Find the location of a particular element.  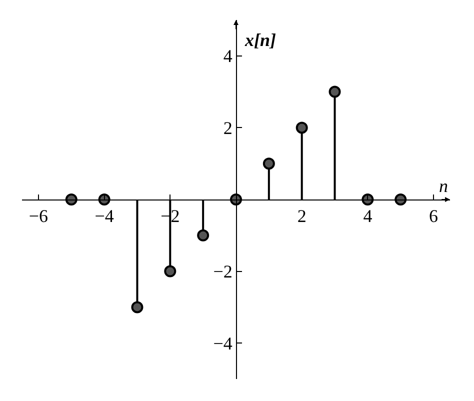

y-tick-label: −4 is located at coordinates (222, 343).